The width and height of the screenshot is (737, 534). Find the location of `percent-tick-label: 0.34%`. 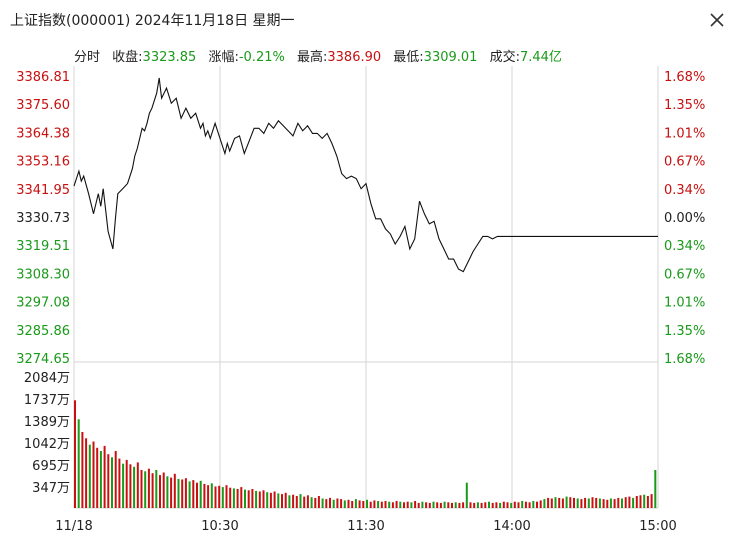

percent-tick-label: 0.34% is located at coordinates (684, 246).